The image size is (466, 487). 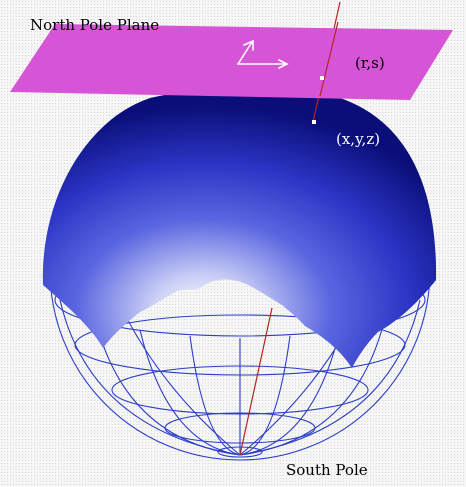 I want to click on north-pole-plane, so click(x=231, y=62).